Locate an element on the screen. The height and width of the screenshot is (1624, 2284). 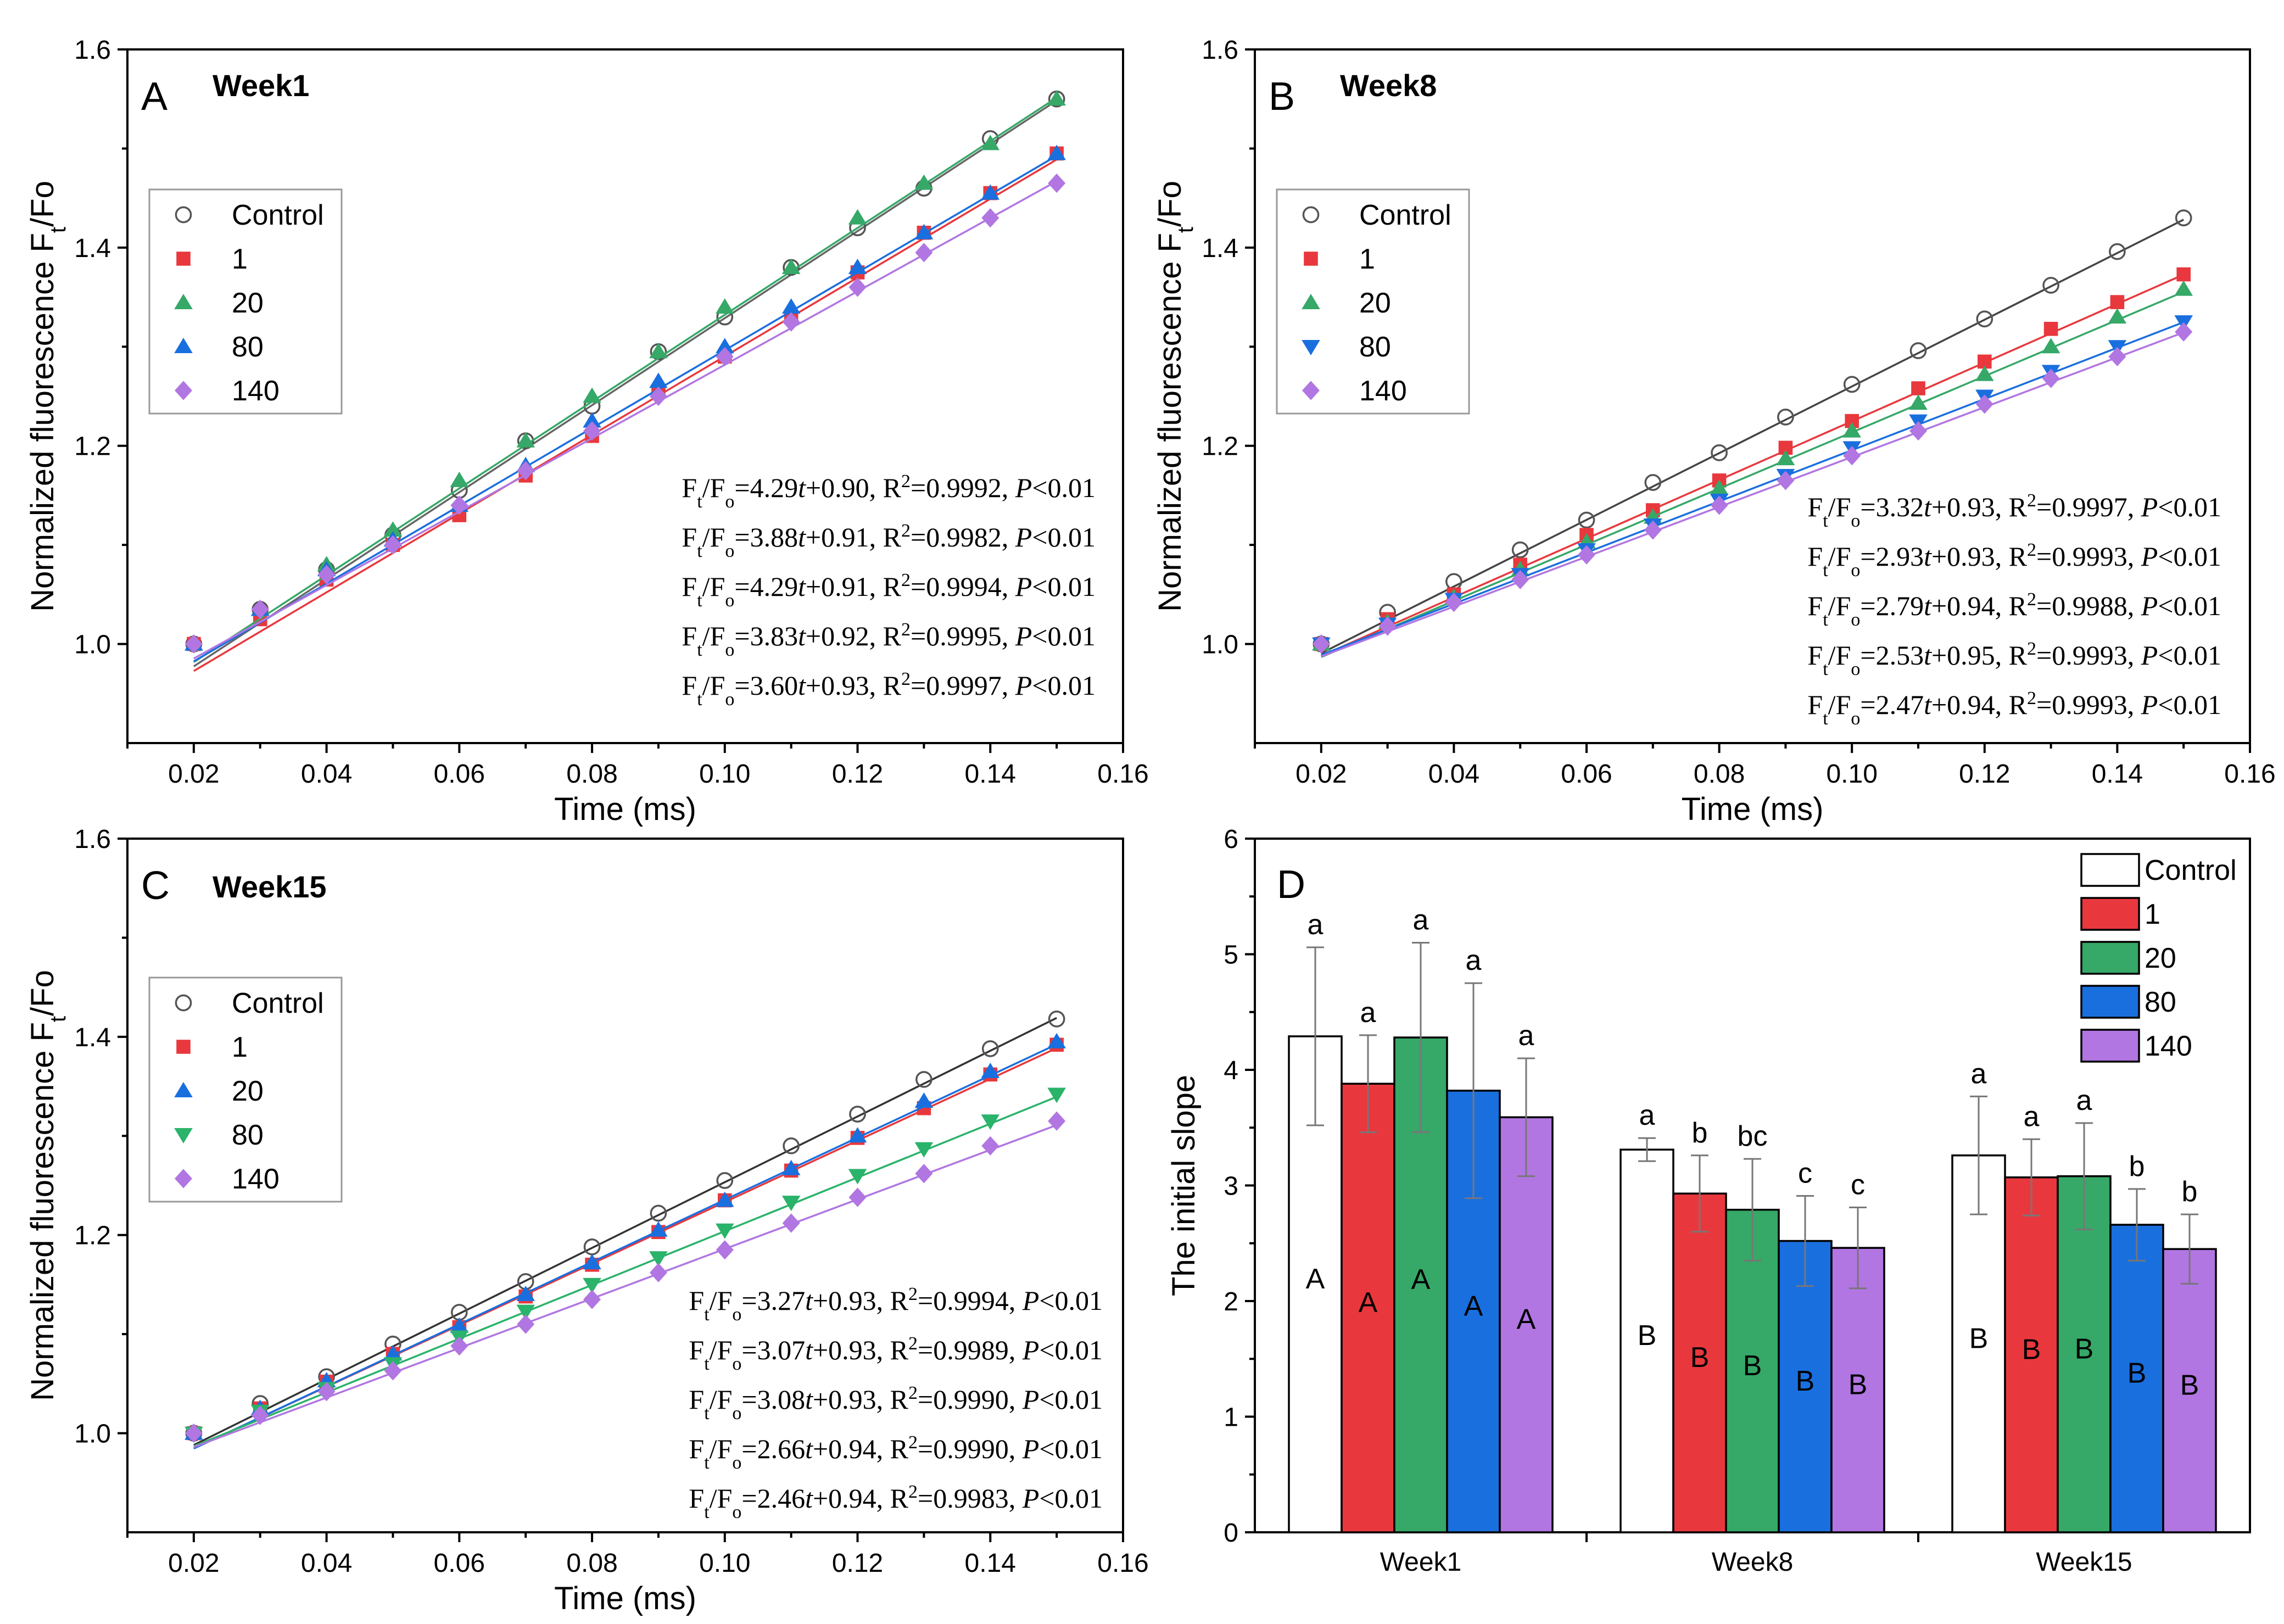
fit-equation: Ft/Fo=4.29t+0.91, R2=0.9994, P<0.01 is located at coordinates (889, 590).